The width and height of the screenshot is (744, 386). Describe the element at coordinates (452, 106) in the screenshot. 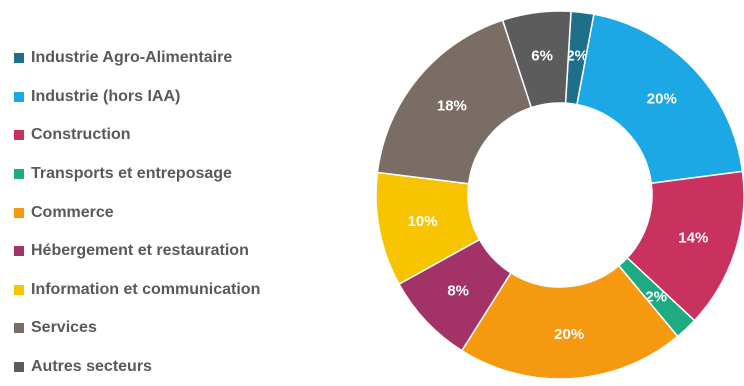

I see `slice-label-services: 18%` at that location.